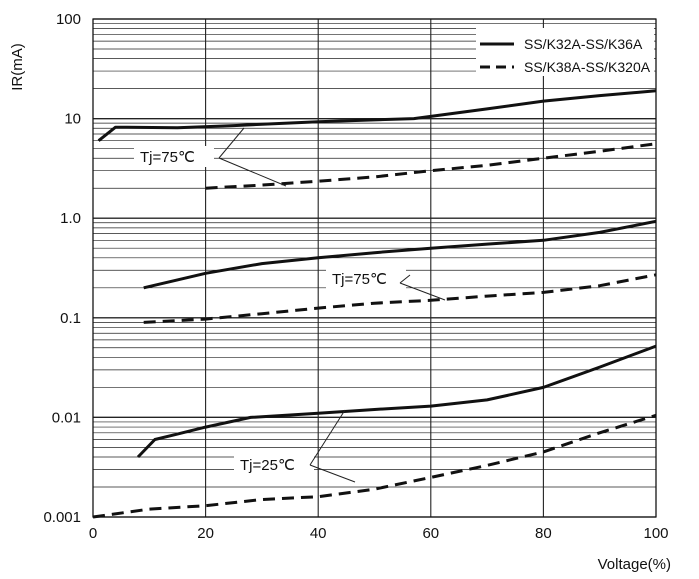 This screenshot has height=579, width=699. I want to click on x-tick-label: 100, so click(655, 533).